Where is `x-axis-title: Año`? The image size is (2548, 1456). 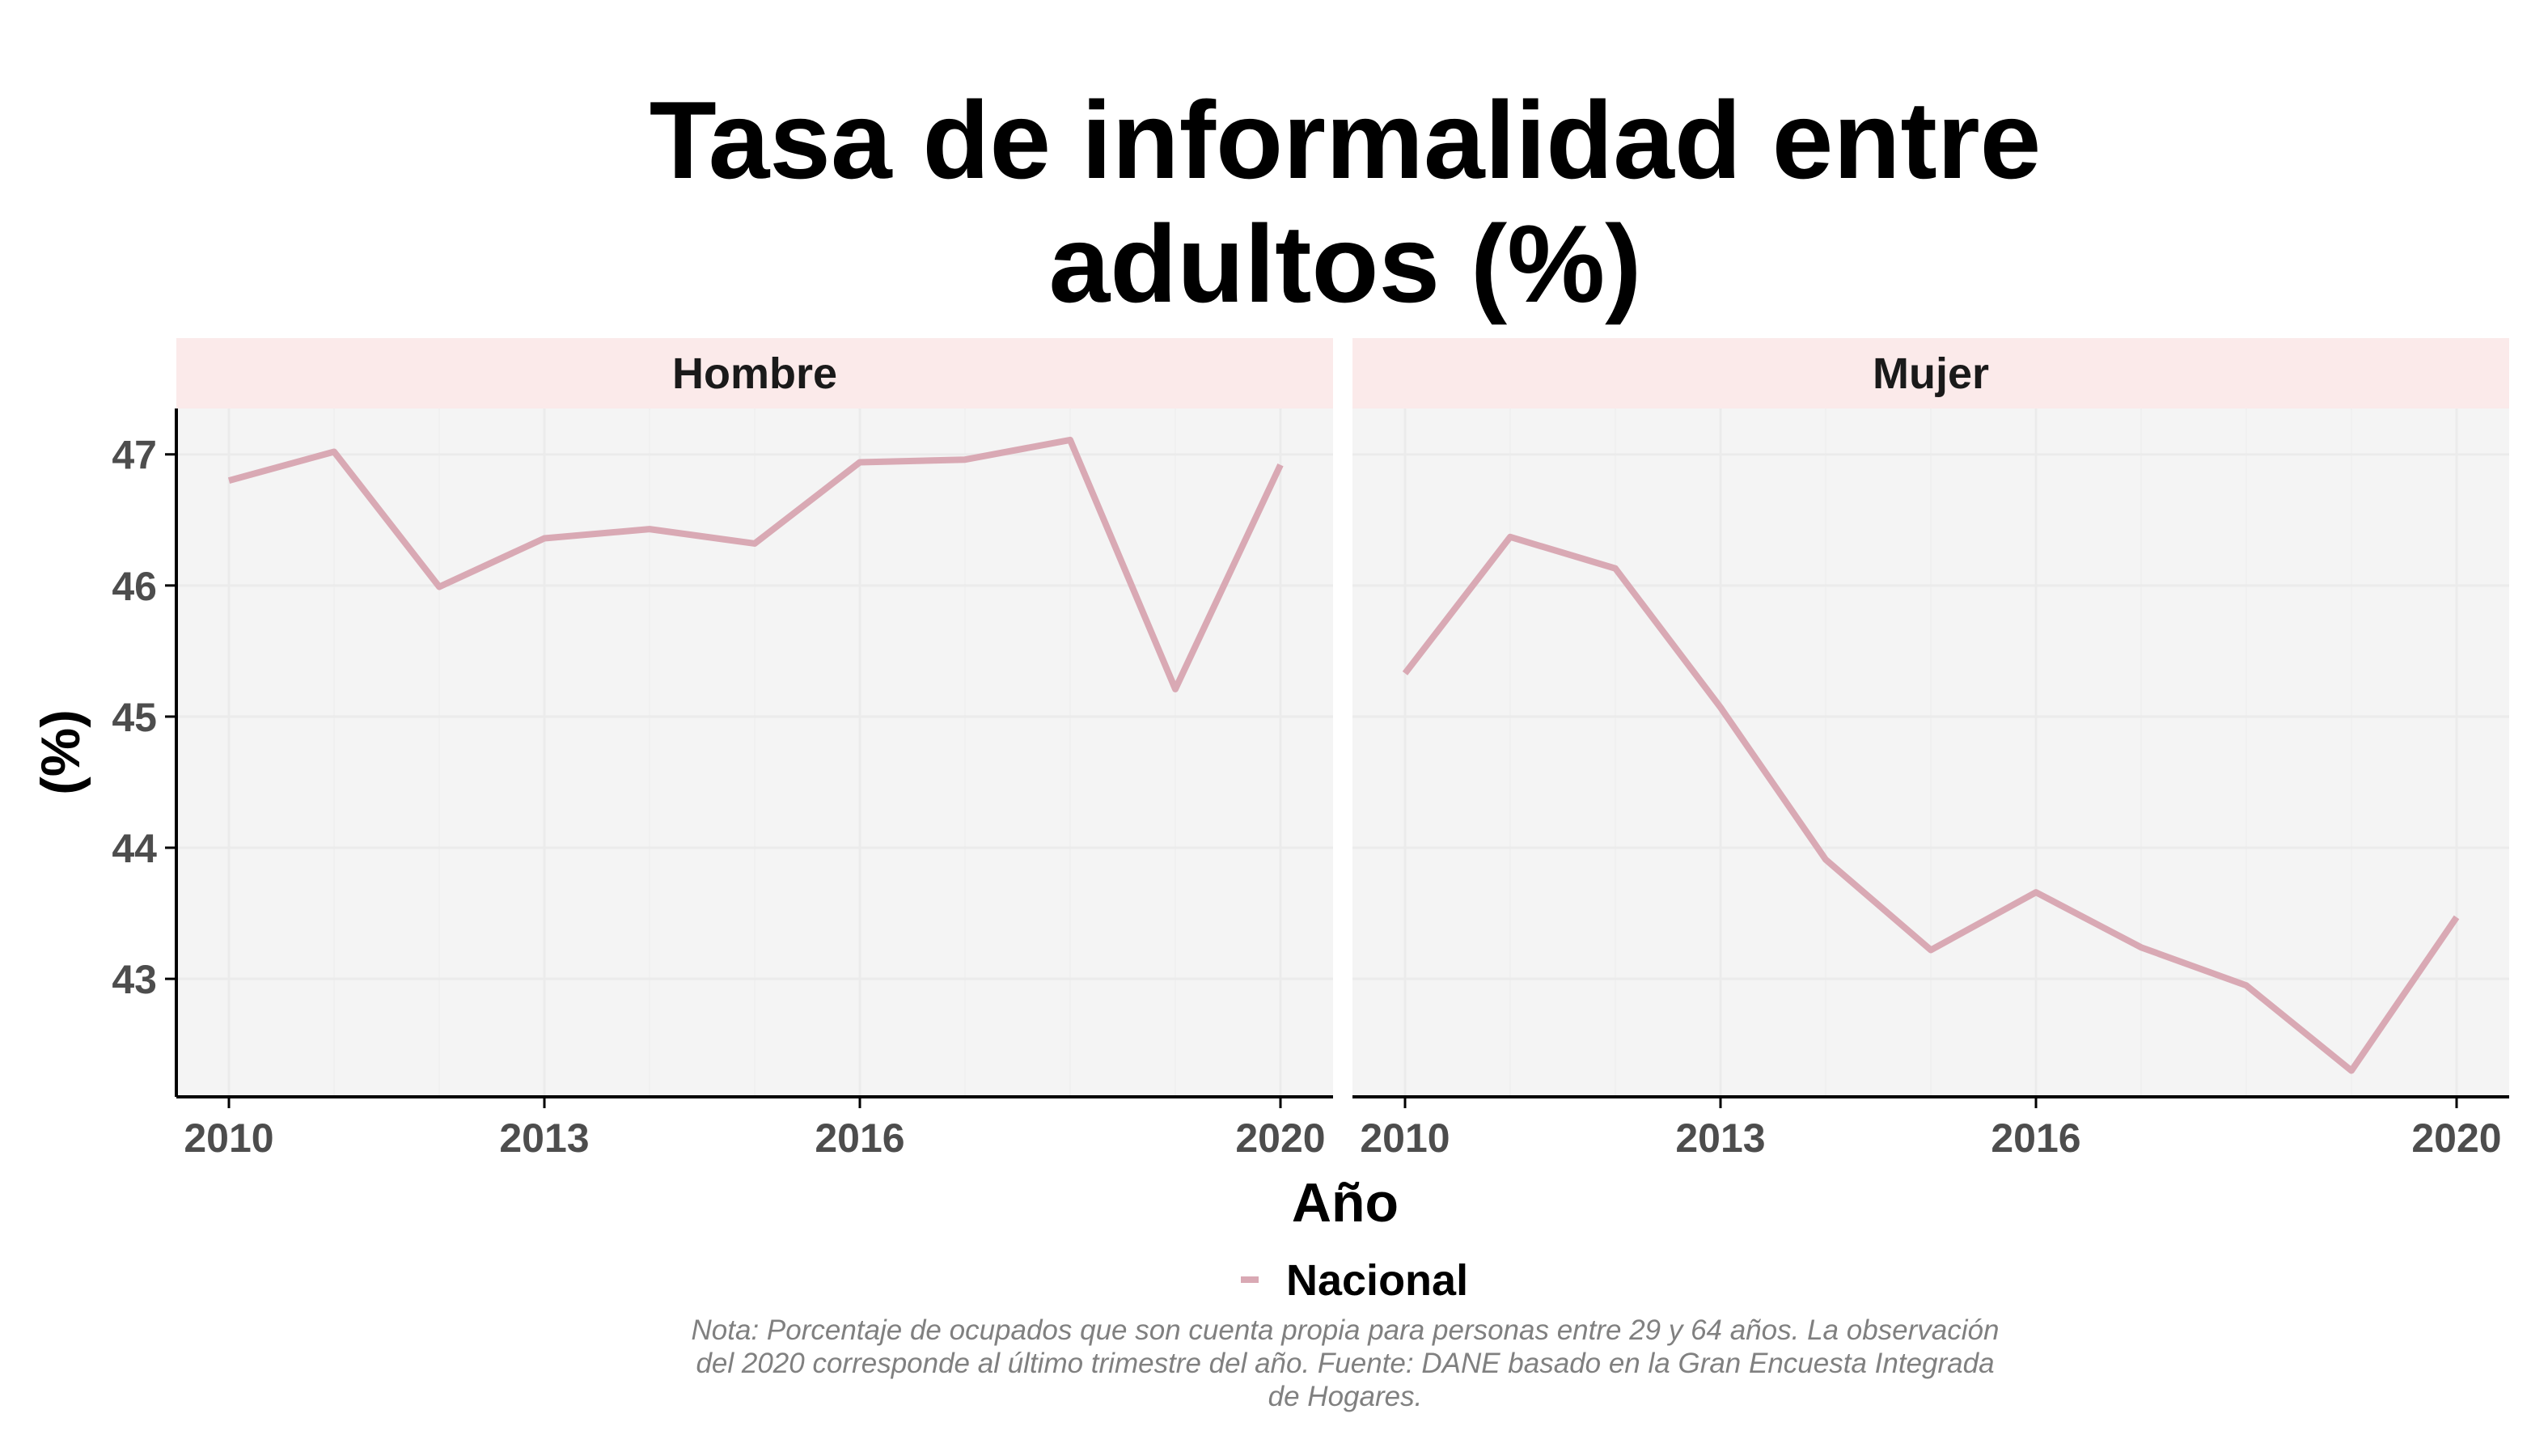 x-axis-title: Año is located at coordinates (1345, 1203).